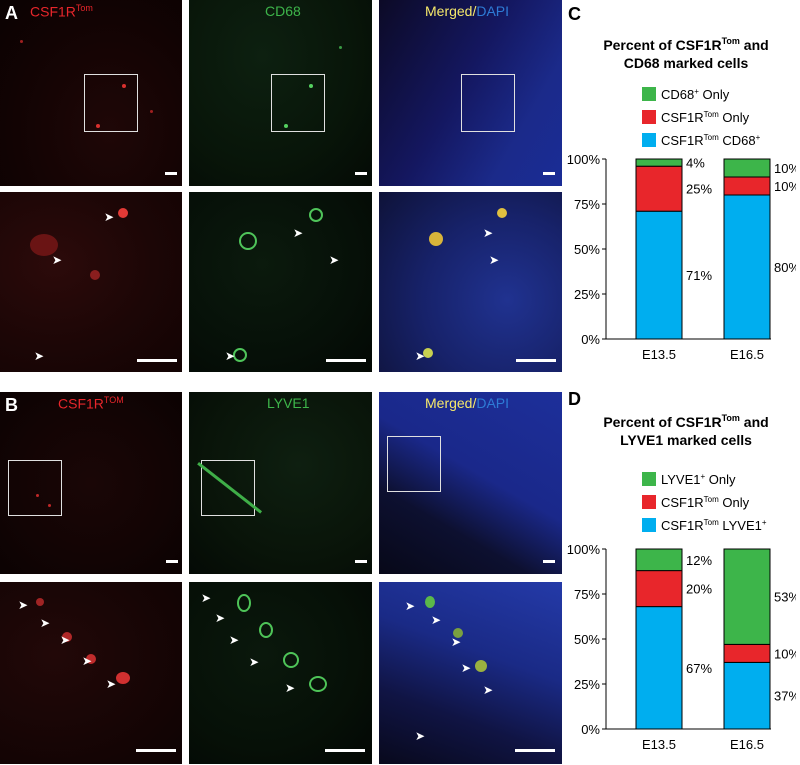 This screenshot has width=800, height=765. I want to click on legend-label: CSF1RTom CD68+, so click(711, 140).